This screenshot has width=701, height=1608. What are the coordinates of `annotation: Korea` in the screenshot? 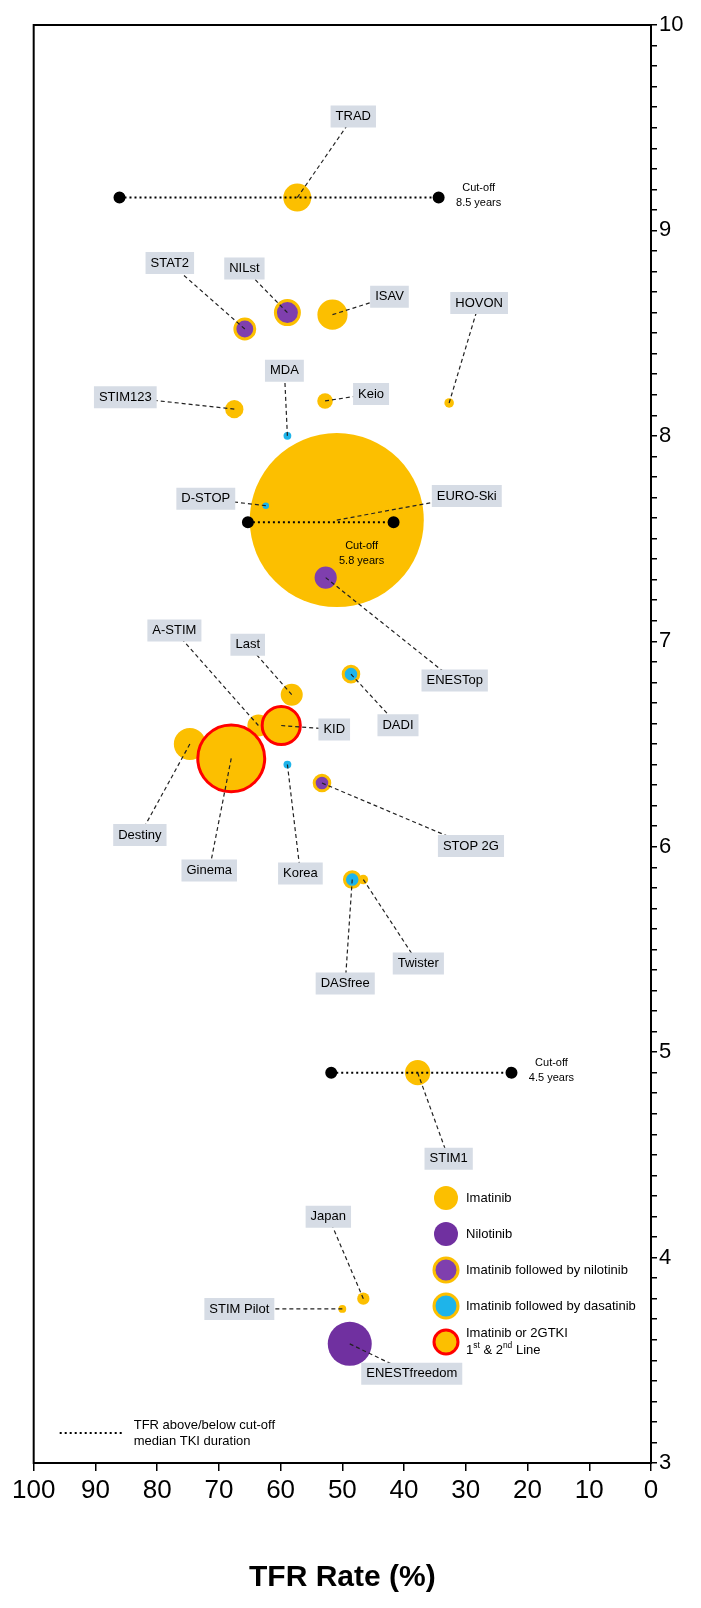 It's located at (301, 873).